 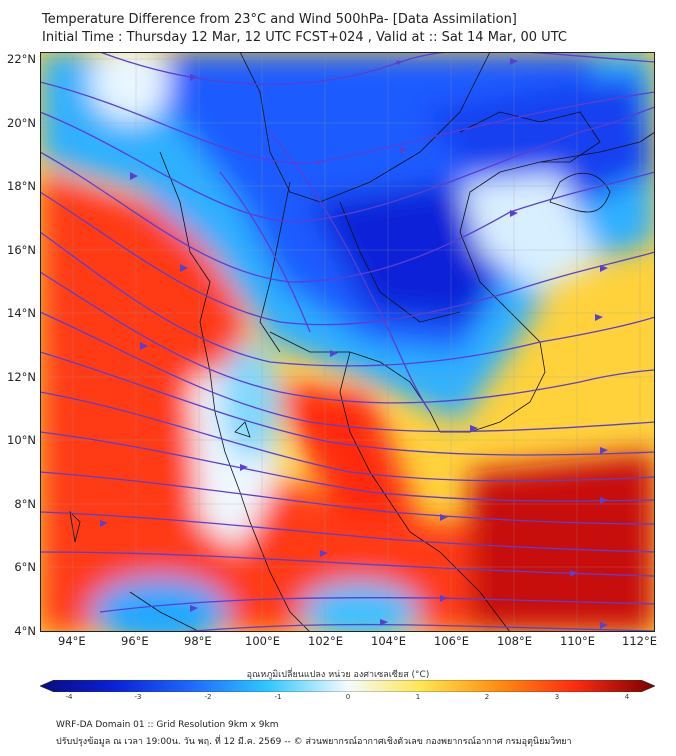 I want to click on lat-label: 20°N, so click(x=21, y=123).